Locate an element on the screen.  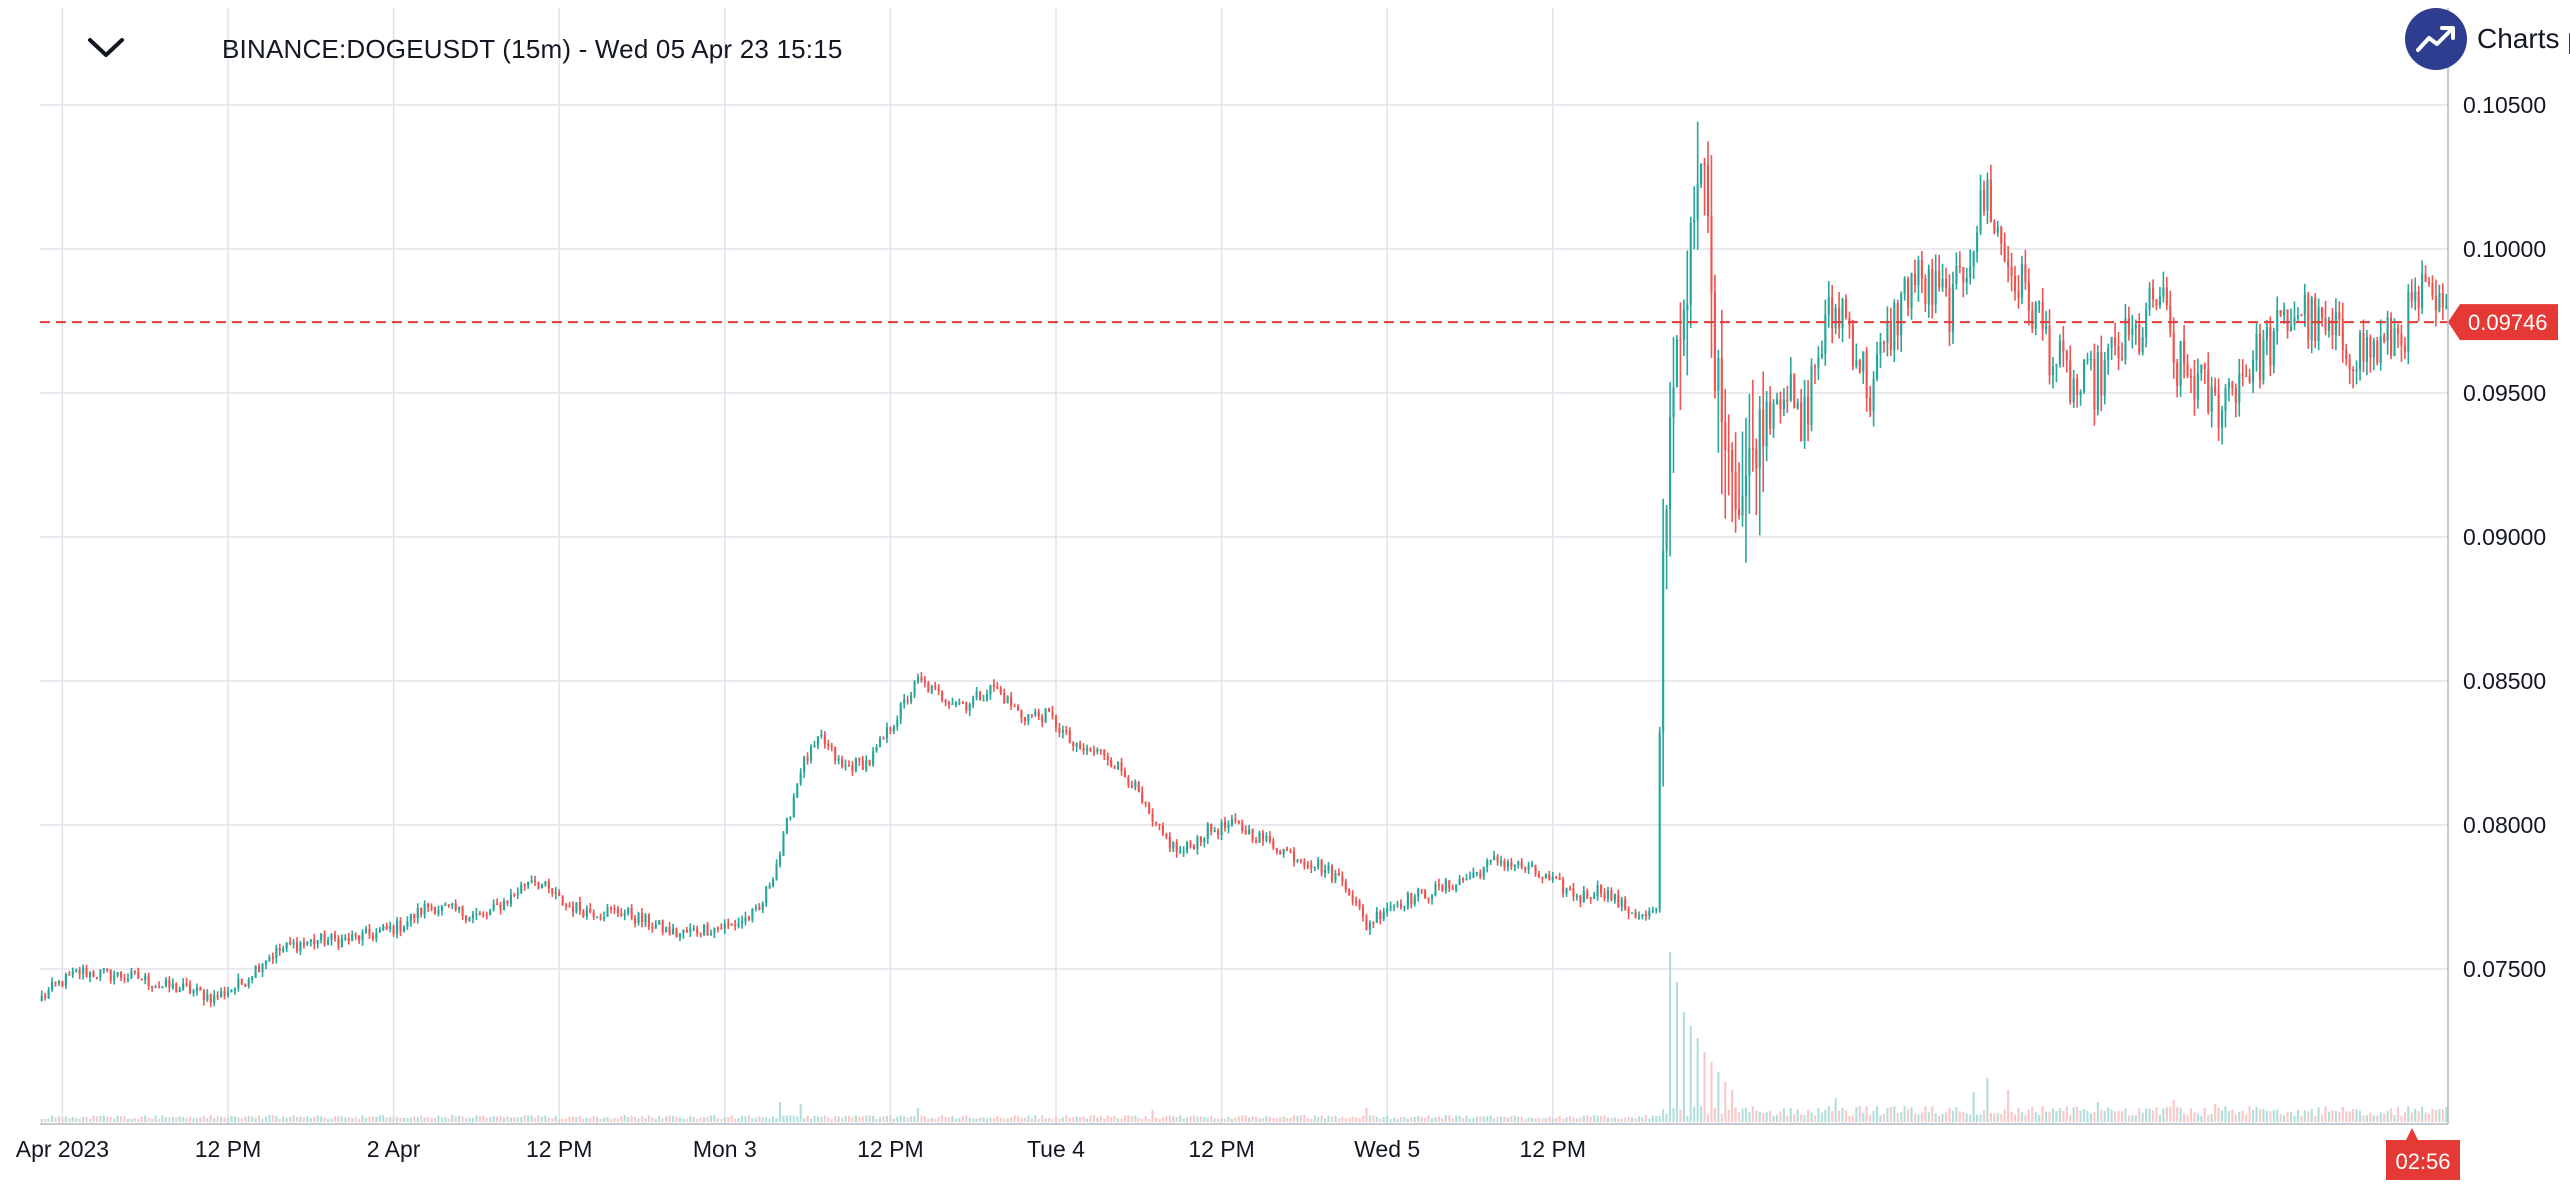
collapse-toggle-button is located at coordinates (106, 48).